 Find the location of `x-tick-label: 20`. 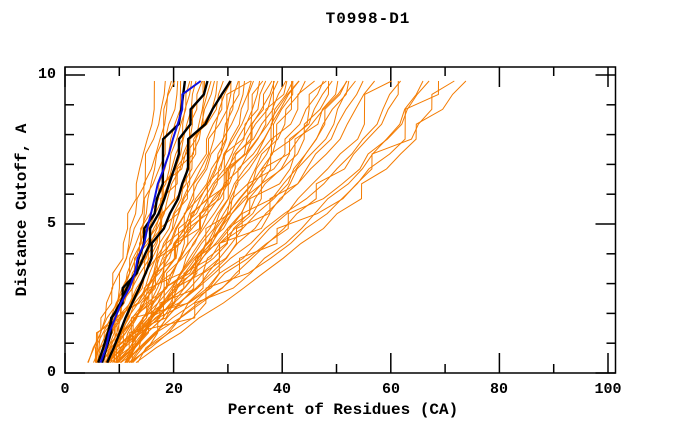

x-tick-label: 20 is located at coordinates (173, 389).